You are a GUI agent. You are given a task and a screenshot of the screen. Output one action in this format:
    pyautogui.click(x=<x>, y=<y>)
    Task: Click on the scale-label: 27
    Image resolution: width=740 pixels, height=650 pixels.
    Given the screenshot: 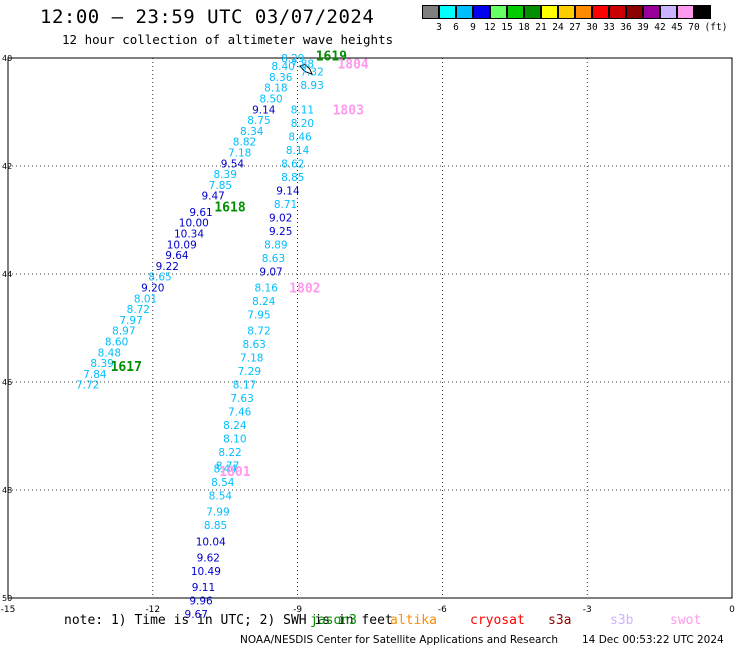 What is the action you would take?
    pyautogui.click(x=575, y=27)
    